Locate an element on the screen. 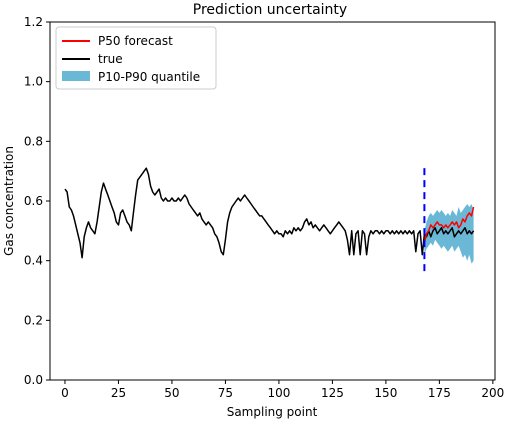 This screenshot has height=423, width=505. quantile-band-layer is located at coordinates (449, 234).